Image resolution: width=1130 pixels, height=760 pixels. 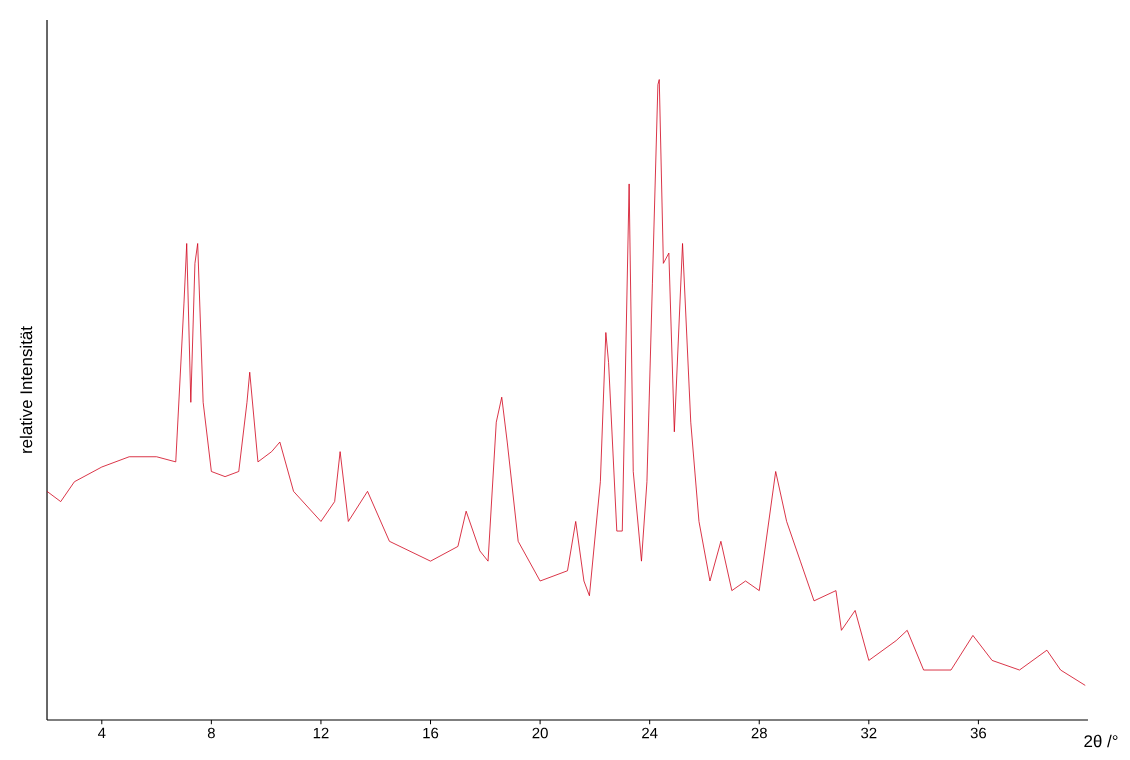 What do you see at coordinates (321, 733) in the screenshot?
I see `x-tick-label: 12` at bounding box center [321, 733].